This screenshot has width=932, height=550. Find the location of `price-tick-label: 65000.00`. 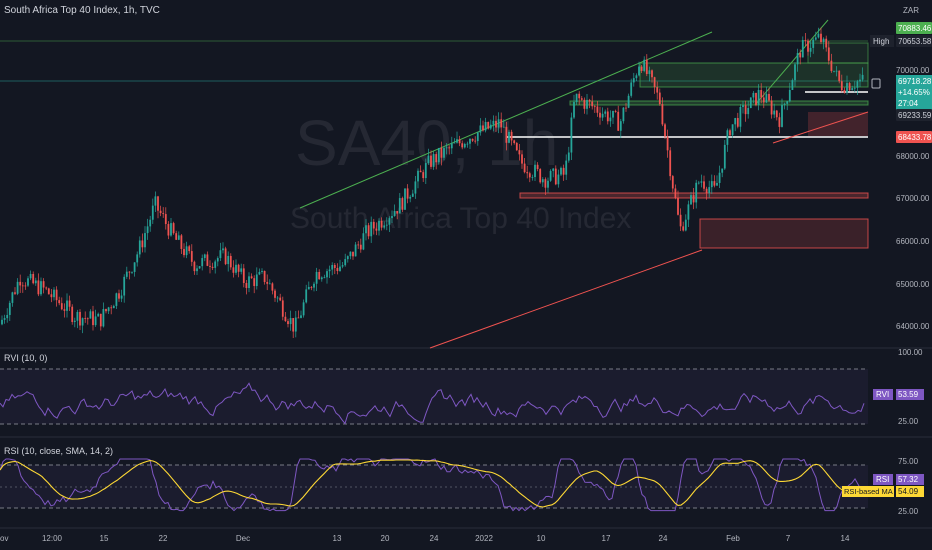

price-tick-label: 65000.00 is located at coordinates (913, 284).